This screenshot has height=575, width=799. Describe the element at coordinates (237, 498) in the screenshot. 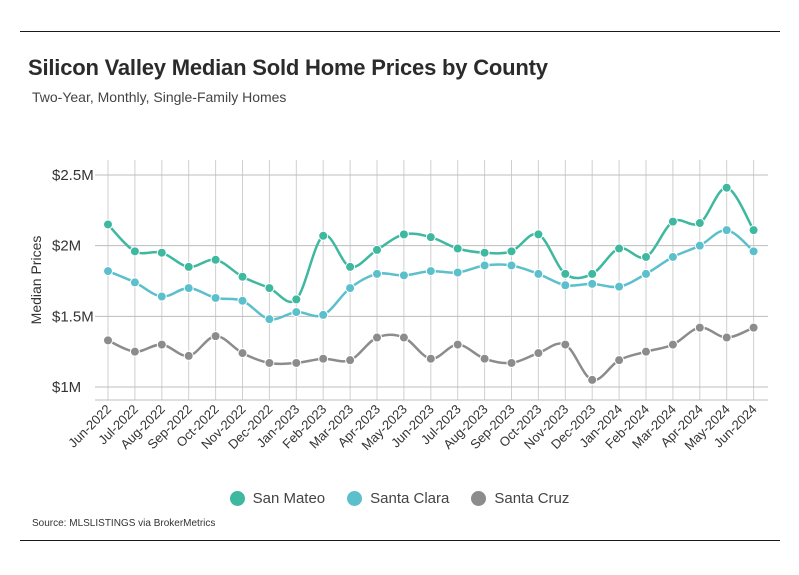

I see `legend-swatch-san-mateo` at that location.